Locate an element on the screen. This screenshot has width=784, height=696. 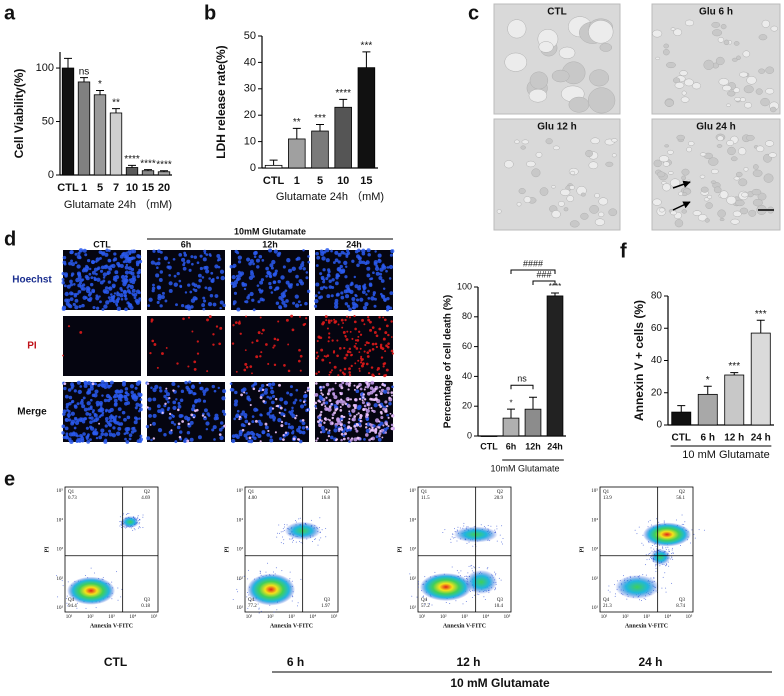
x-axis-label: 10mM Glutamate is located at coordinates (524, 468).